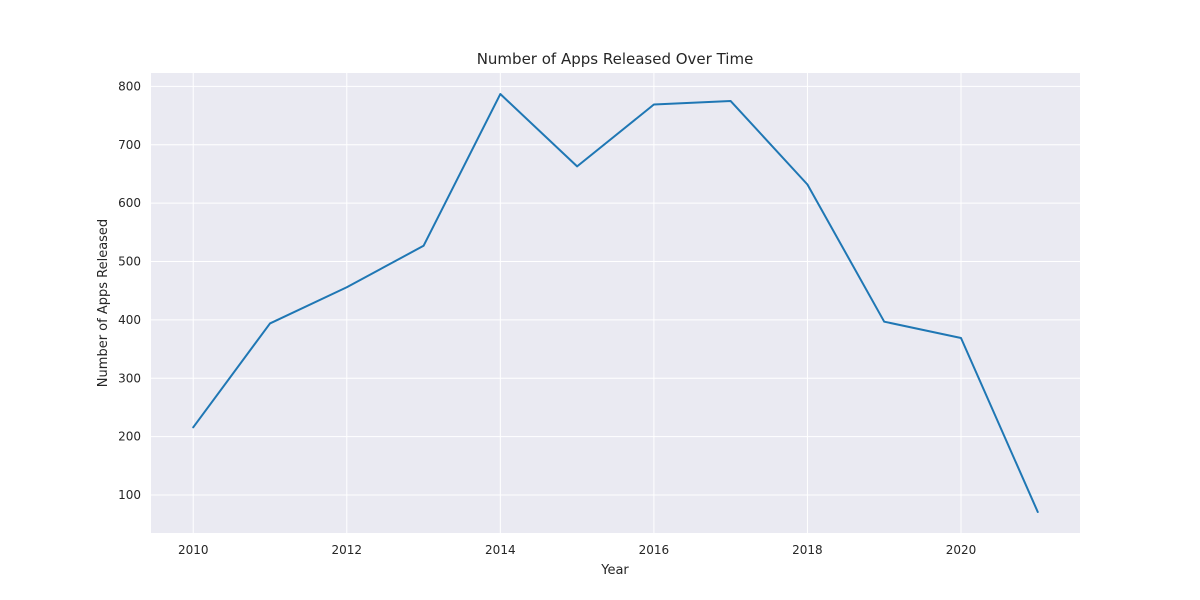 The height and width of the screenshot is (600, 1200). I want to click on y-tick-label: 200, so click(129, 437).